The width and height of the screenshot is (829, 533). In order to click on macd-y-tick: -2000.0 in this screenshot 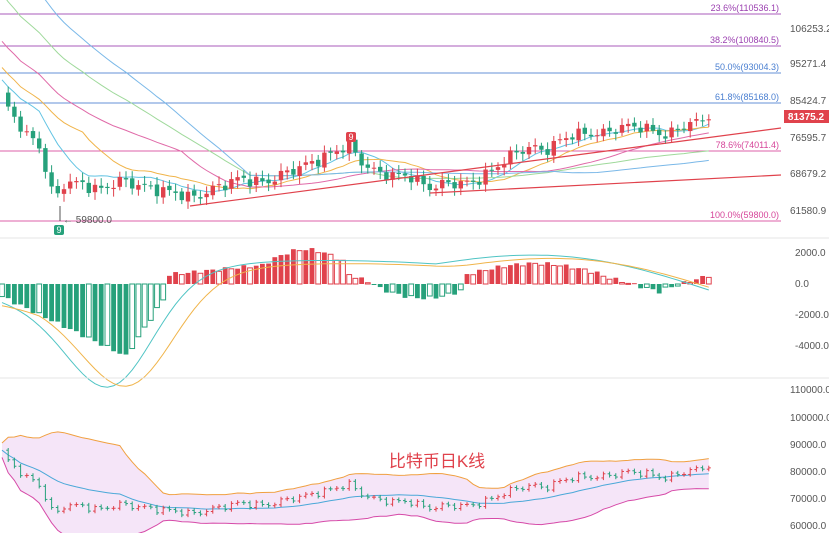, I will do `click(812, 315)`.